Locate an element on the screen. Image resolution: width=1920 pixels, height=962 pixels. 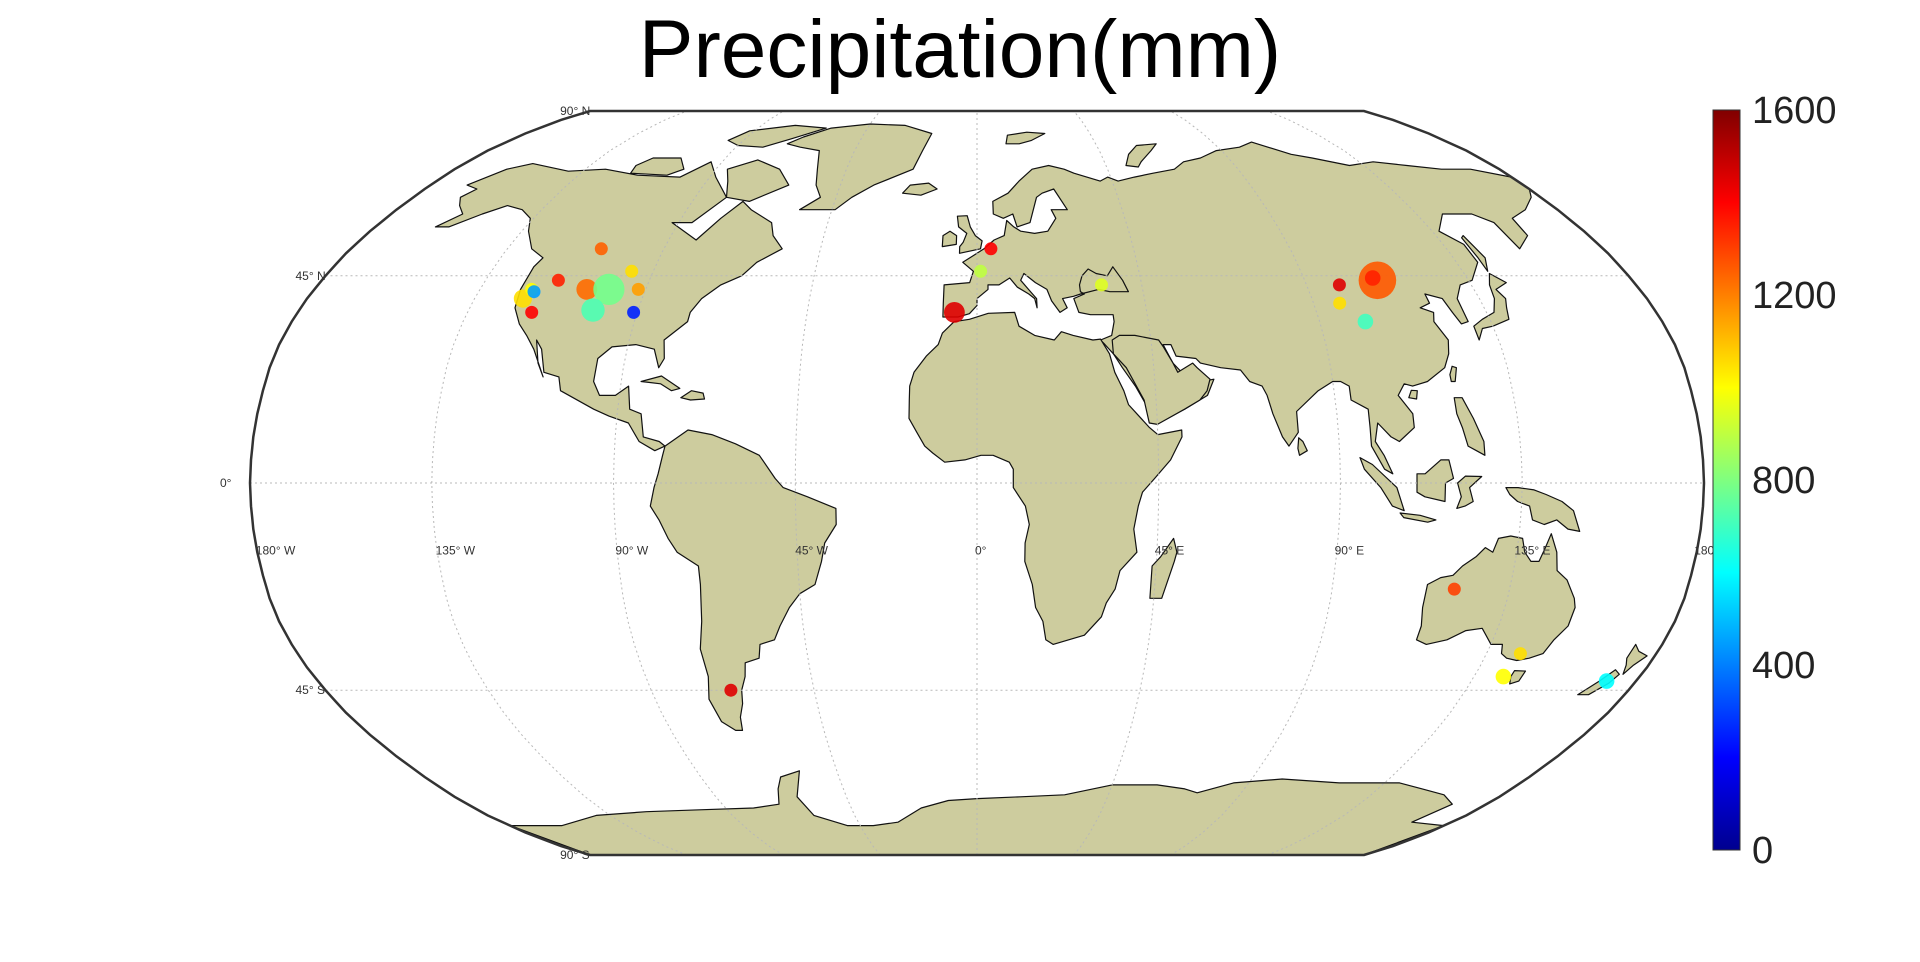
land-south-america is located at coordinates (743, 580).